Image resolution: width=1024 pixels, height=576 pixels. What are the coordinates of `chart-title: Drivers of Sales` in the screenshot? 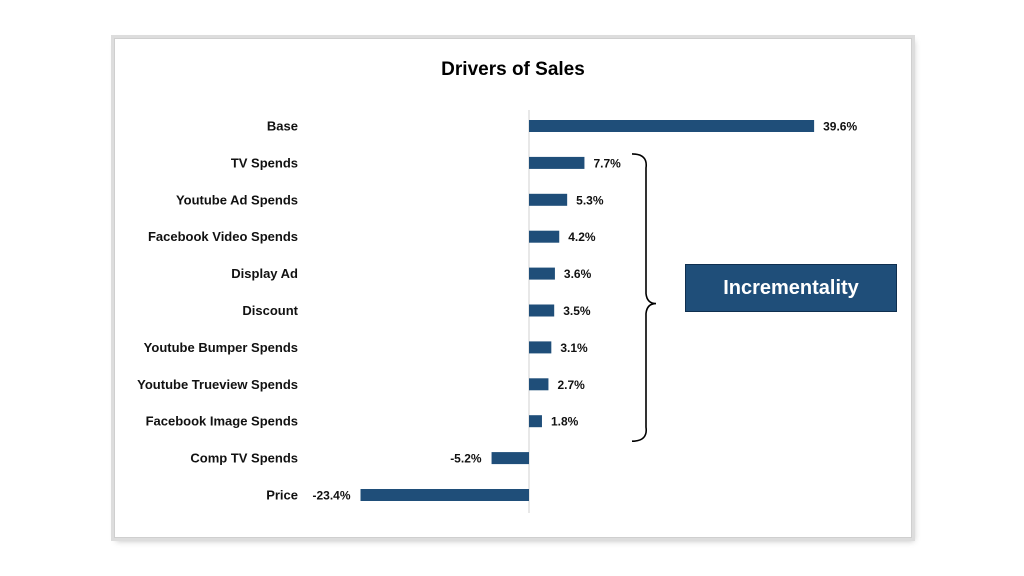 It's located at (513, 69).